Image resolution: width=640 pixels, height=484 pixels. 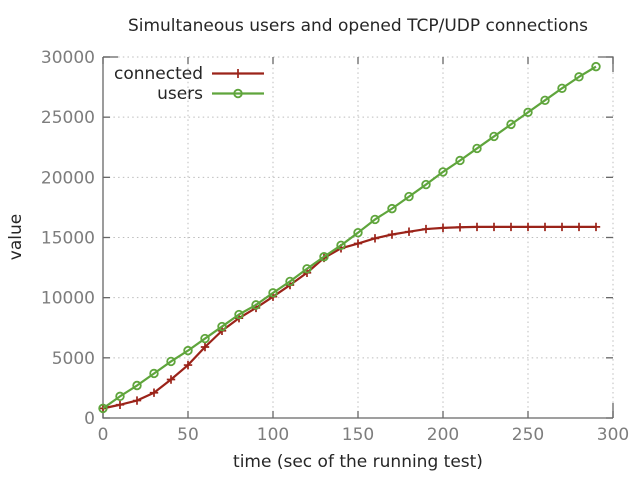 What do you see at coordinates (180, 94) in the screenshot?
I see `legend-label-users: users` at bounding box center [180, 94].